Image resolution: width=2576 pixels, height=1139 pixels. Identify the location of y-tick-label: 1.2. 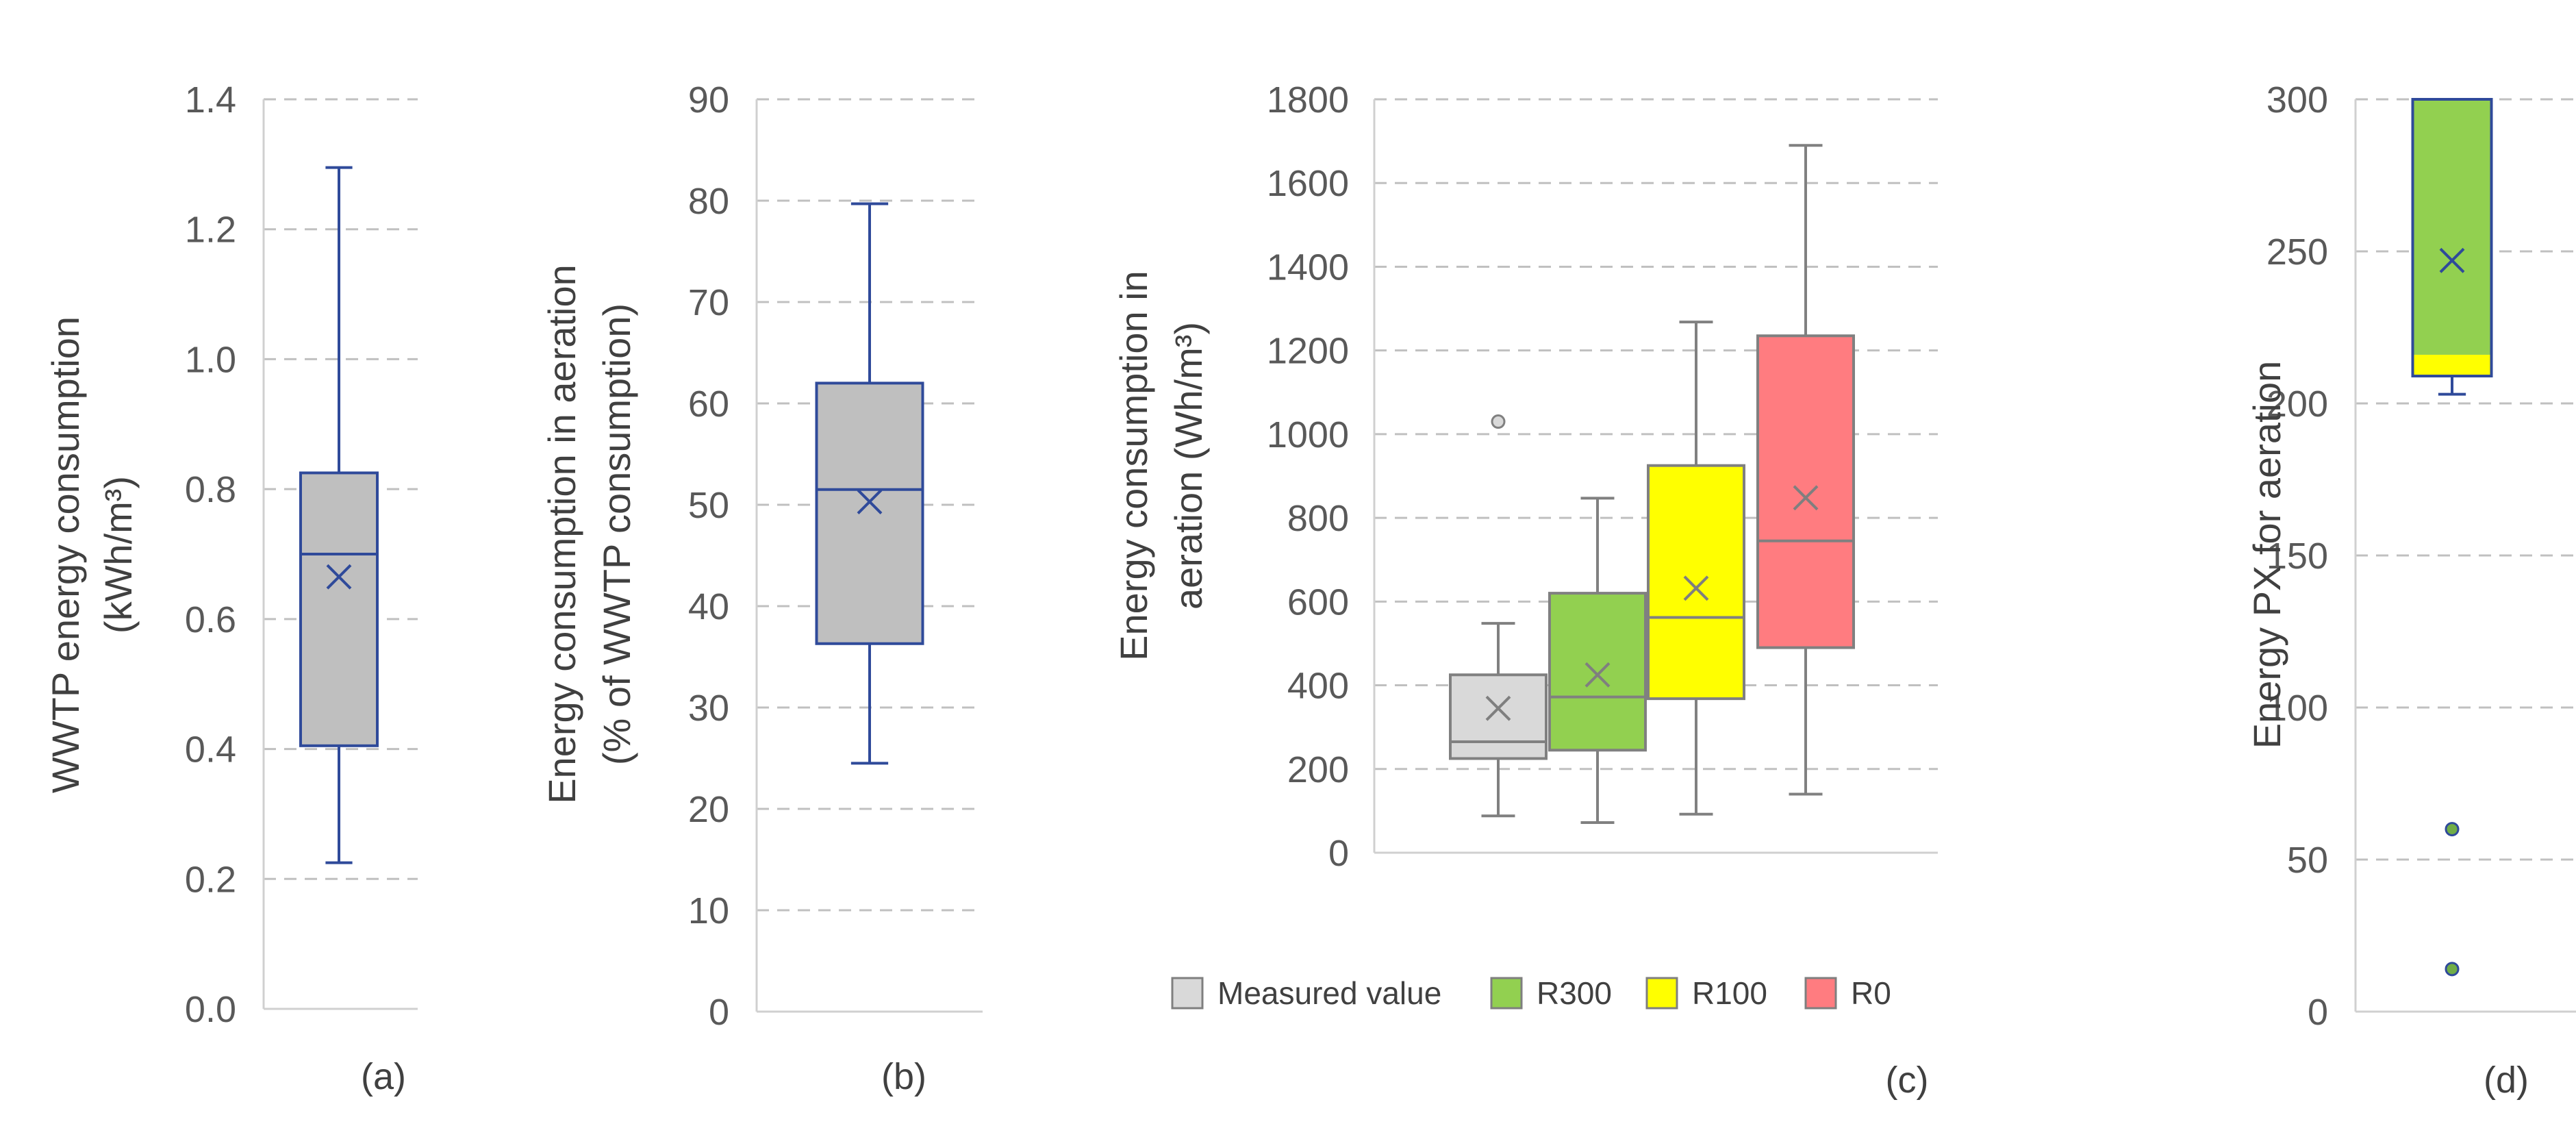
(211, 230).